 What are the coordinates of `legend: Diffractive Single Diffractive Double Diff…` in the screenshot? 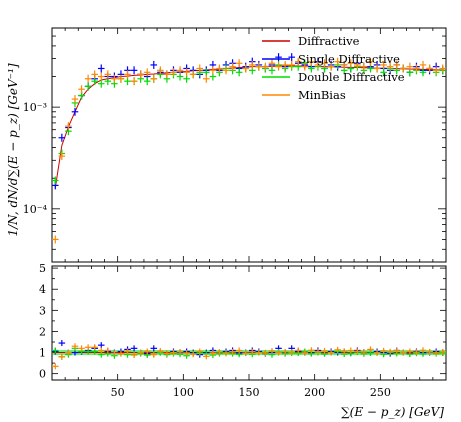 It's located at (333, 68).